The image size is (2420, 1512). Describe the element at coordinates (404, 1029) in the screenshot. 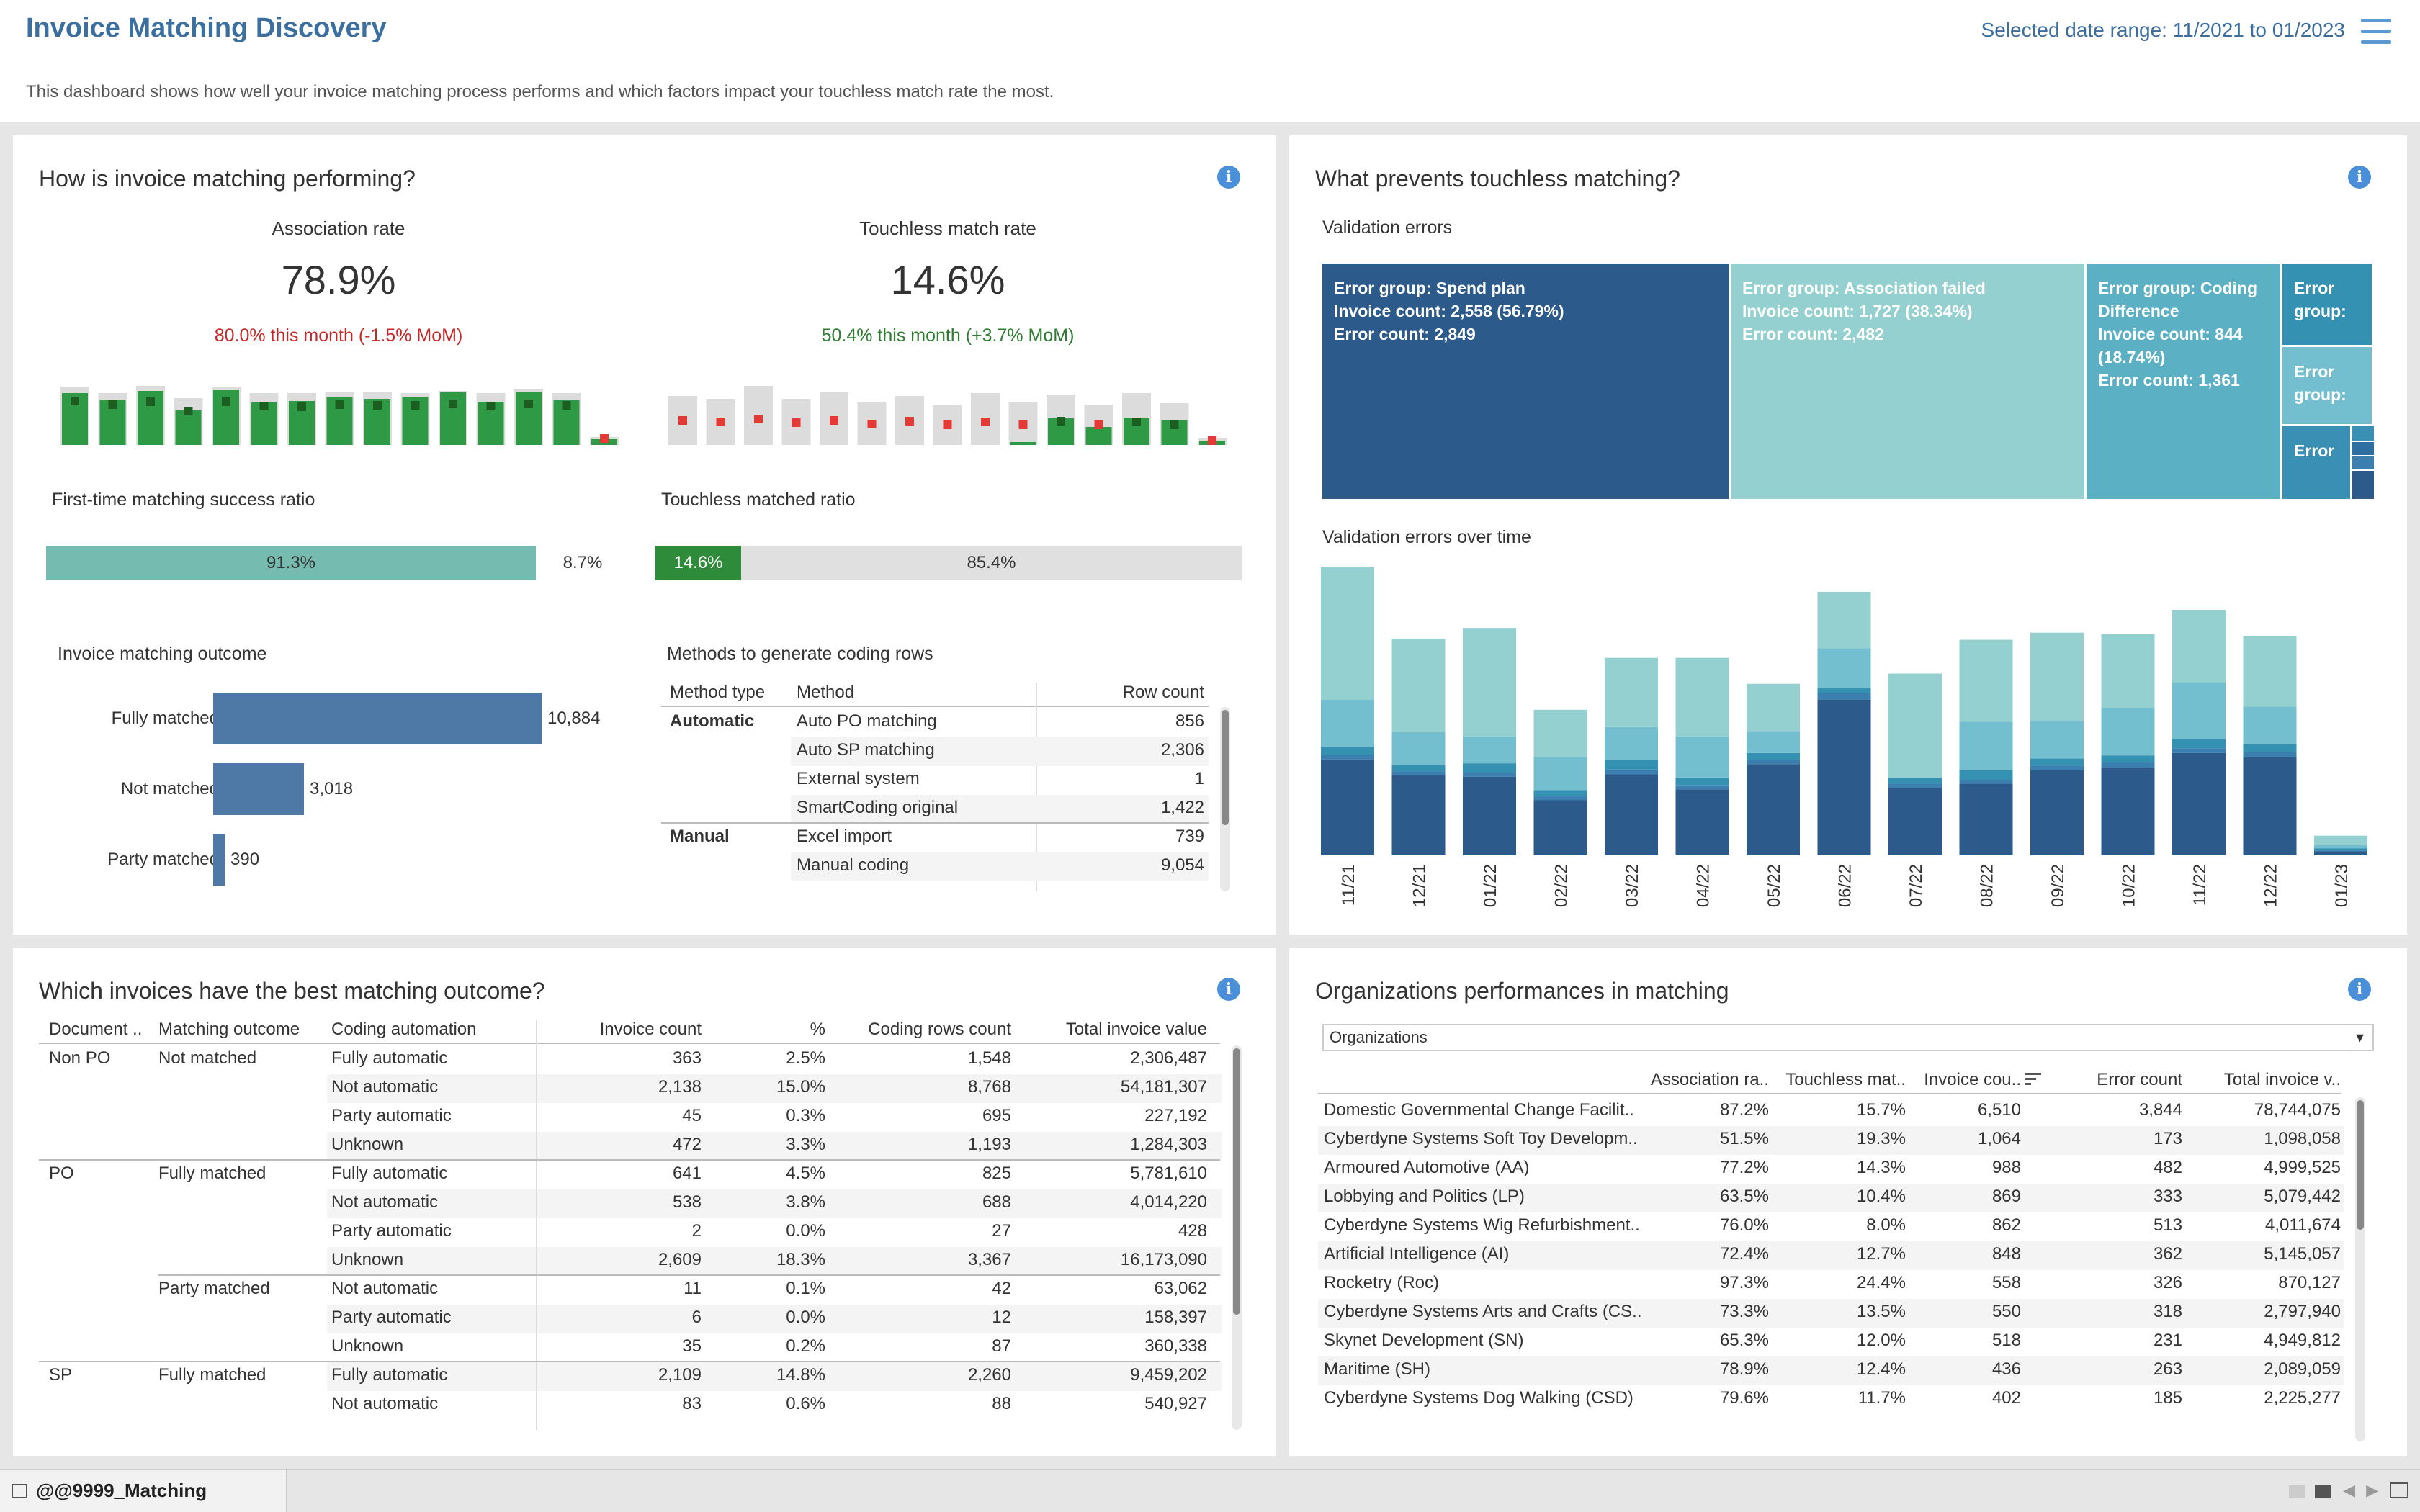

I see `column-header: Coding automation` at that location.